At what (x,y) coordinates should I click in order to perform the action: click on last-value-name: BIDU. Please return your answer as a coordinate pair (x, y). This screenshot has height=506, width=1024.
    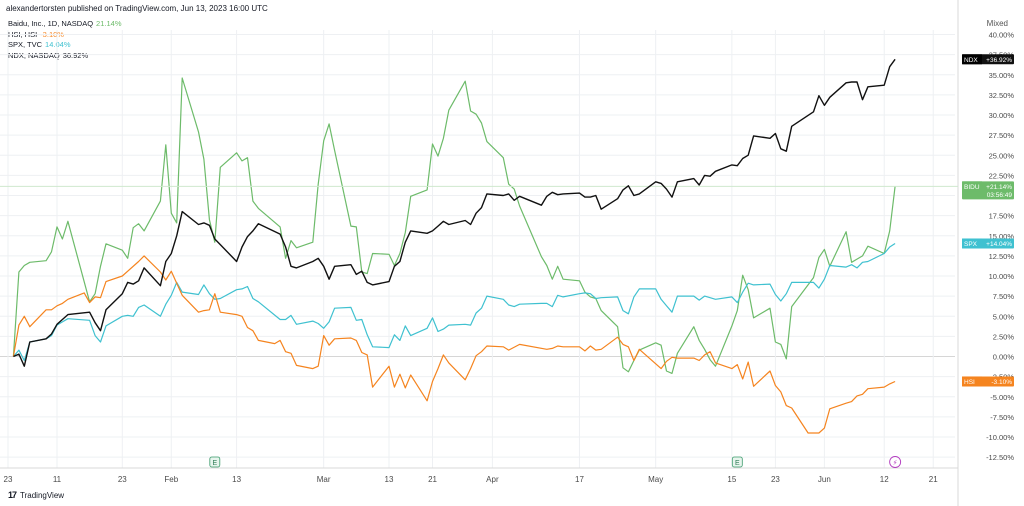
    Looking at the image, I should click on (972, 187).